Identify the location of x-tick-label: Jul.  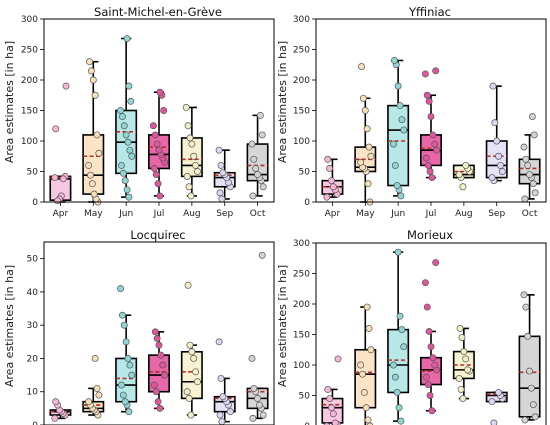
(431, 214).